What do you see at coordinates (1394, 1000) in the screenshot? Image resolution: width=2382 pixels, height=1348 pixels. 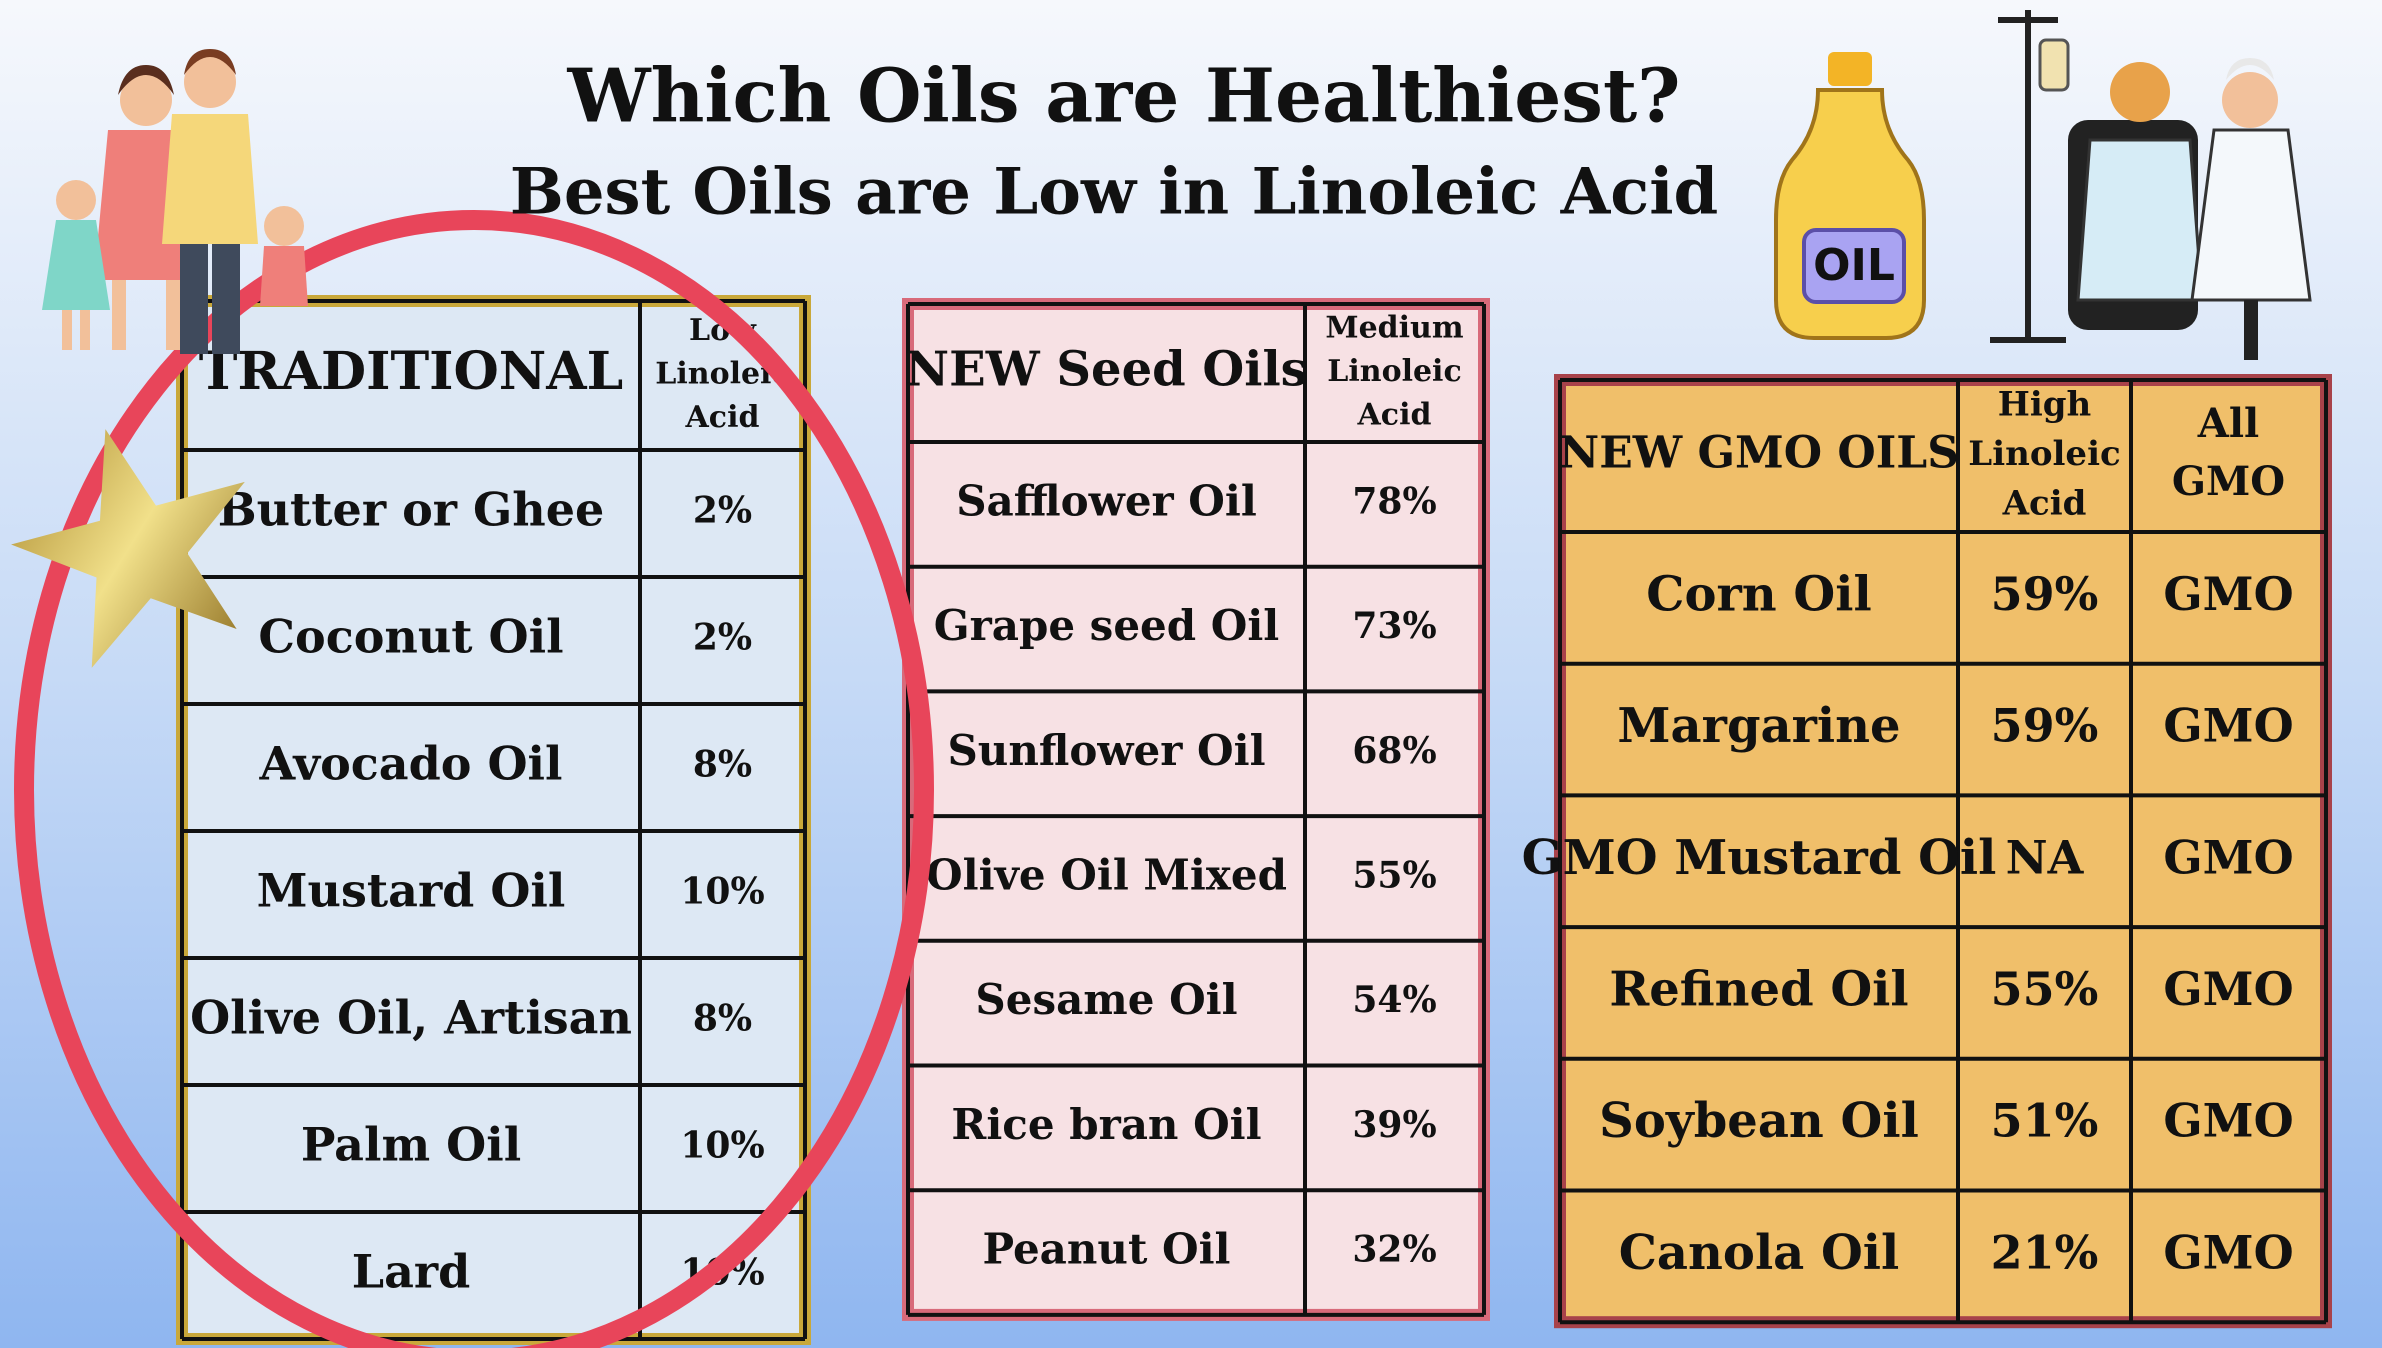 I see `cell-value: 54%` at bounding box center [1394, 1000].